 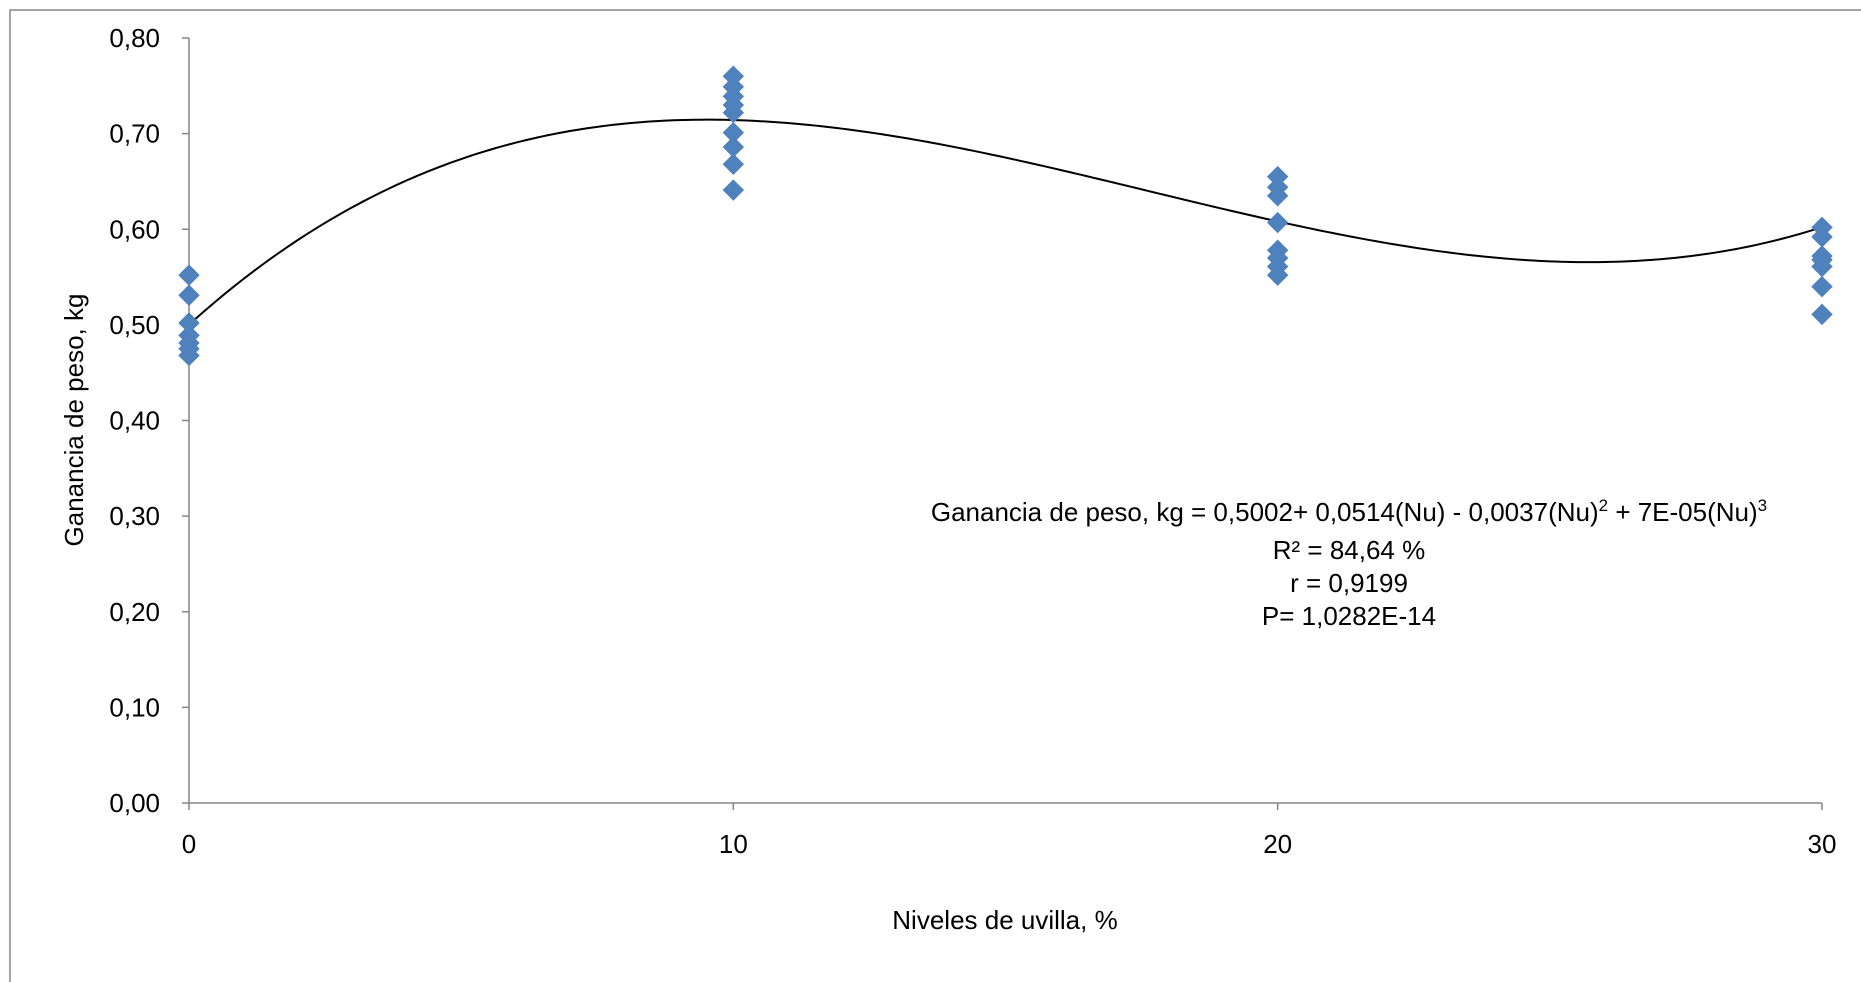 I want to click on y-tick-label: 0,60, so click(x=134, y=229).